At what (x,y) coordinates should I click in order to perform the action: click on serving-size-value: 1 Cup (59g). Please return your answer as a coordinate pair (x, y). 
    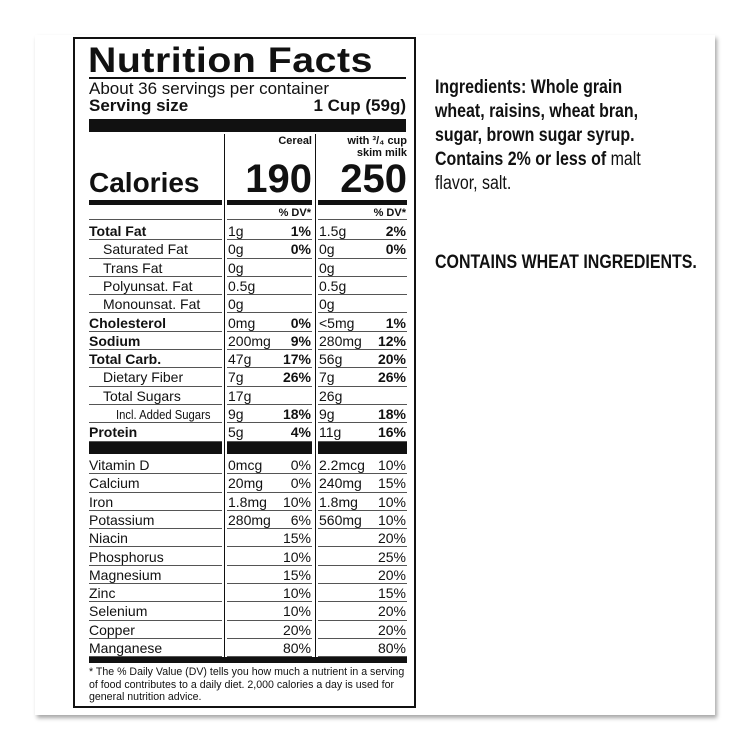
    Looking at the image, I should click on (359, 105).